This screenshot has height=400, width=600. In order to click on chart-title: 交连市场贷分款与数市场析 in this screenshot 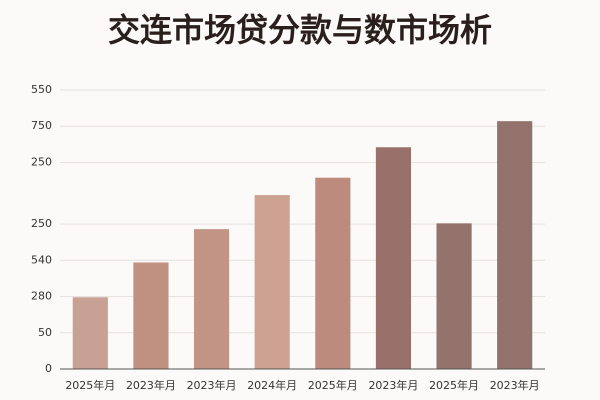, I will do `click(300, 30)`.